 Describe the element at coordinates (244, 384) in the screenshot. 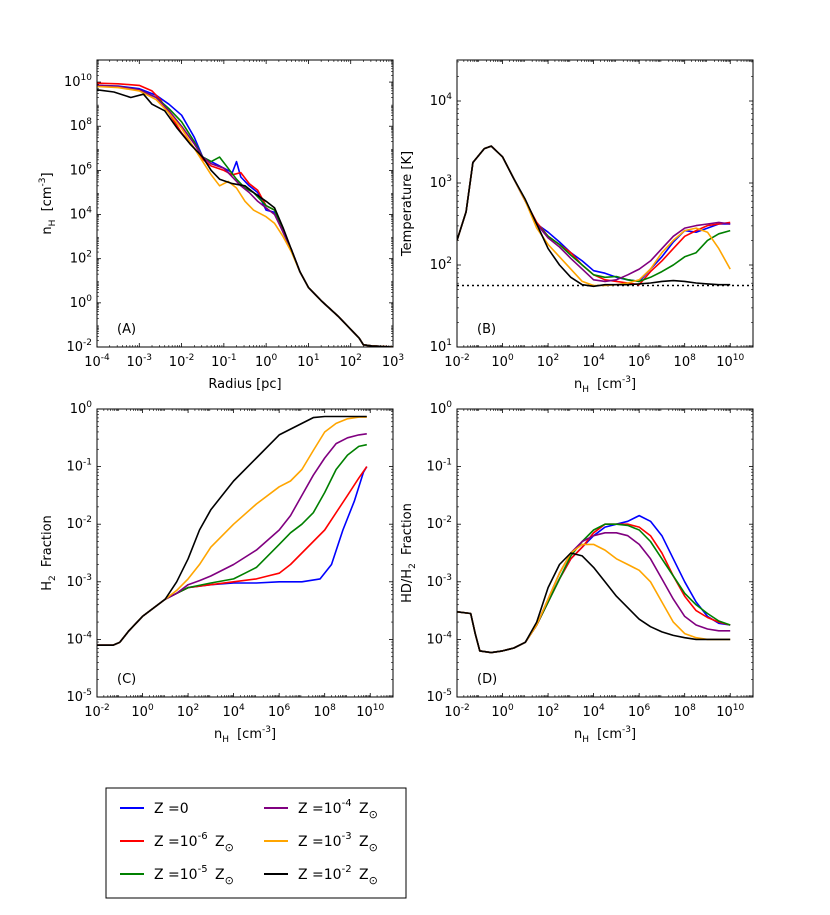

I see `x-axis-label: Radius [pc]` at that location.